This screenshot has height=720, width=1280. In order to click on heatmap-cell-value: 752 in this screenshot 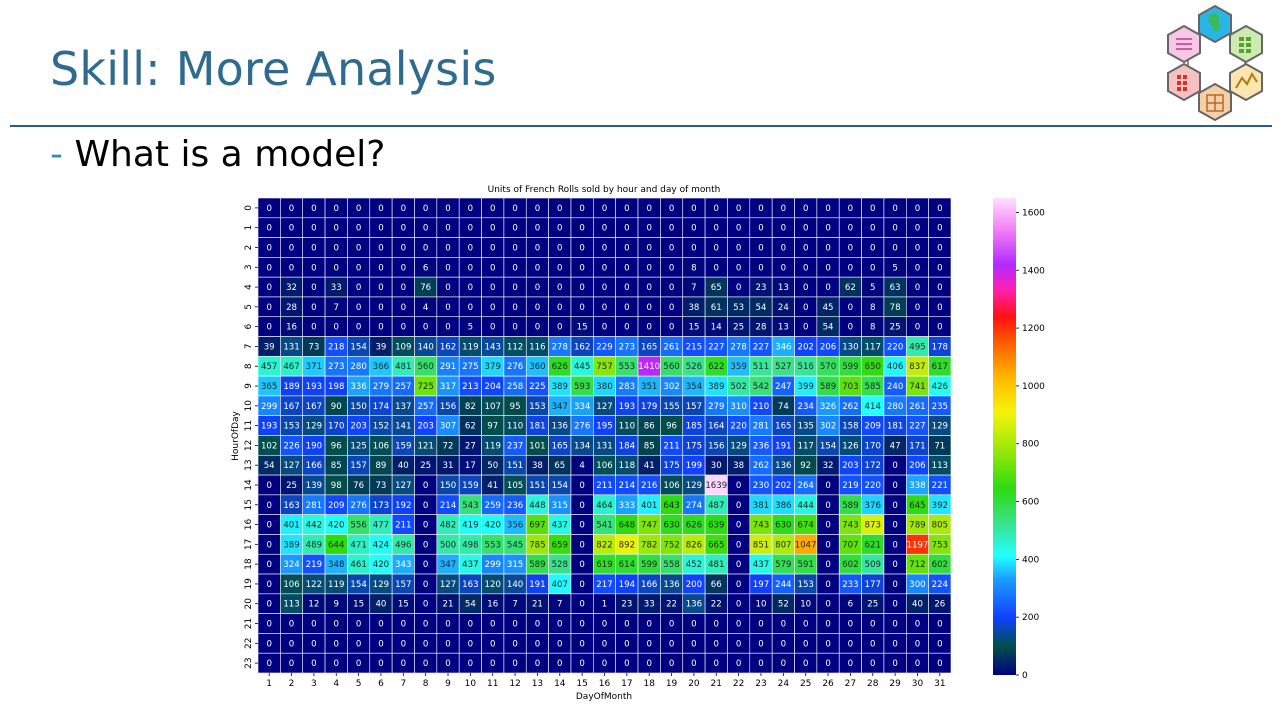, I will do `click(671, 545)`.